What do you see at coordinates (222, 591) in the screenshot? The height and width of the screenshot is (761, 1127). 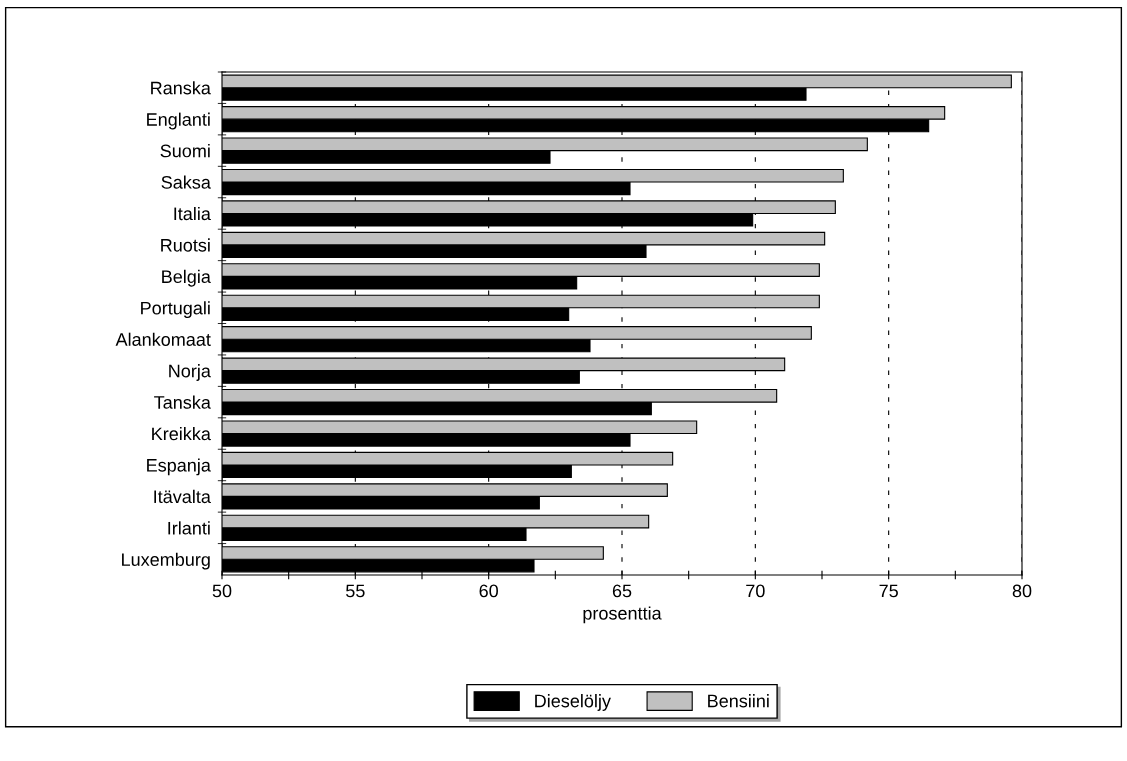 I see `x-tick-label: 50` at bounding box center [222, 591].